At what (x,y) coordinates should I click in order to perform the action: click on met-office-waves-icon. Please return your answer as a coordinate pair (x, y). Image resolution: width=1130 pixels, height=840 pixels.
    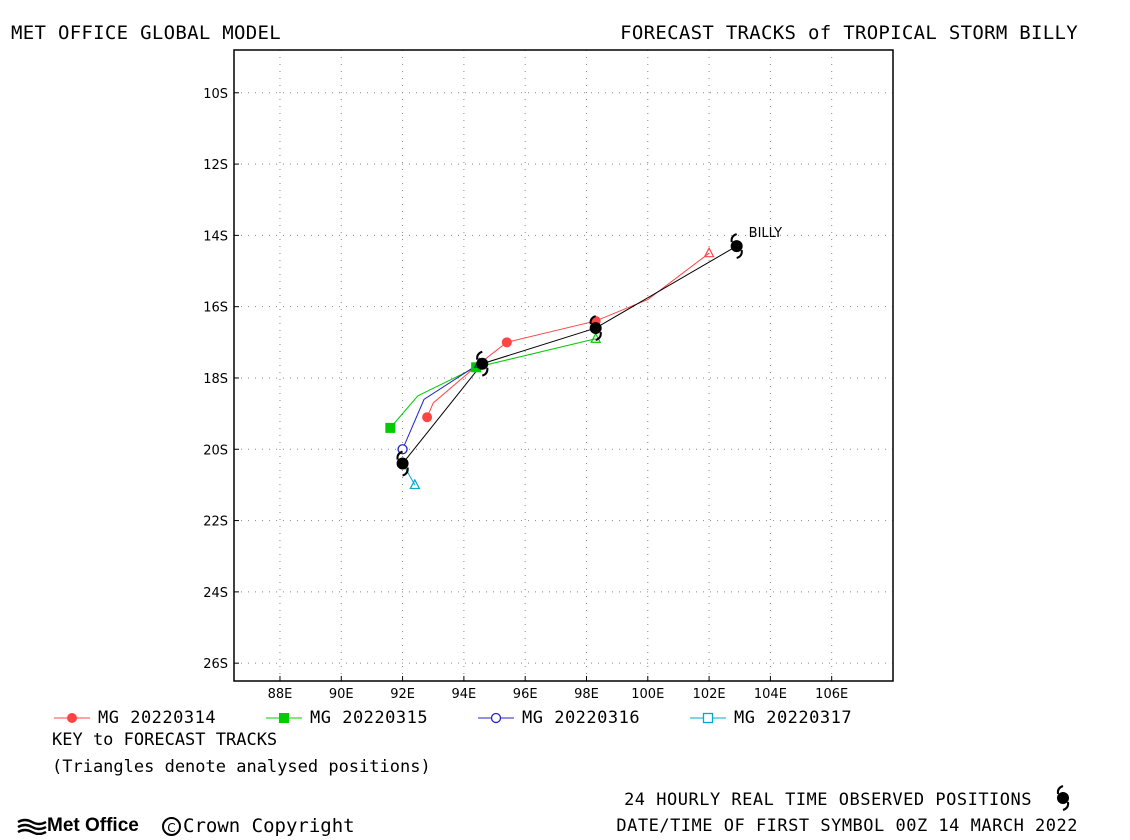
    Looking at the image, I should click on (32, 826).